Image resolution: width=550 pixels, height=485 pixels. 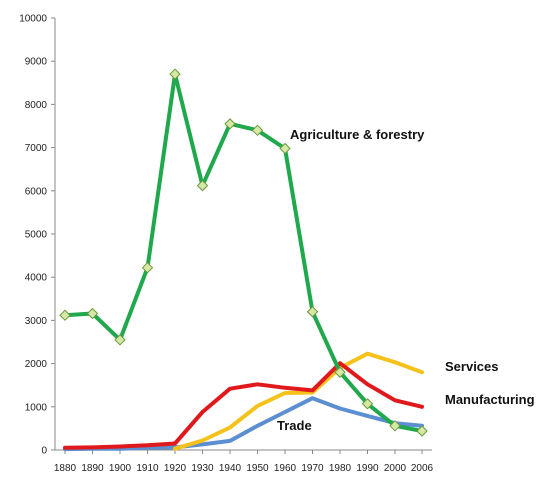 I want to click on y-tick-label: 9000, so click(x=36, y=62).